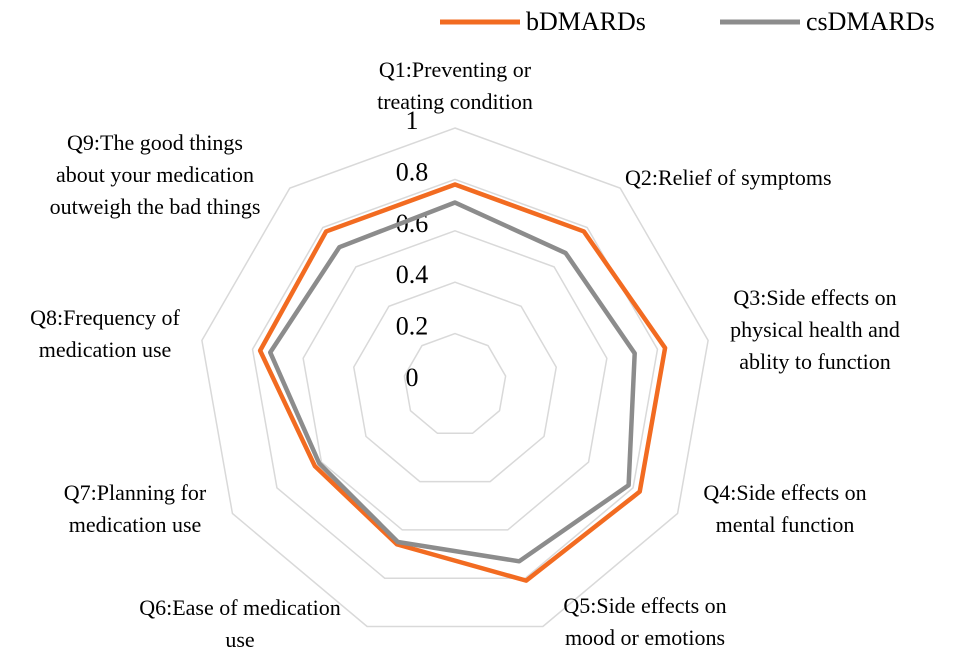 This screenshot has height=651, width=972. What do you see at coordinates (240, 607) in the screenshot?
I see `axis-label: Q6:Ease of medication` at bounding box center [240, 607].